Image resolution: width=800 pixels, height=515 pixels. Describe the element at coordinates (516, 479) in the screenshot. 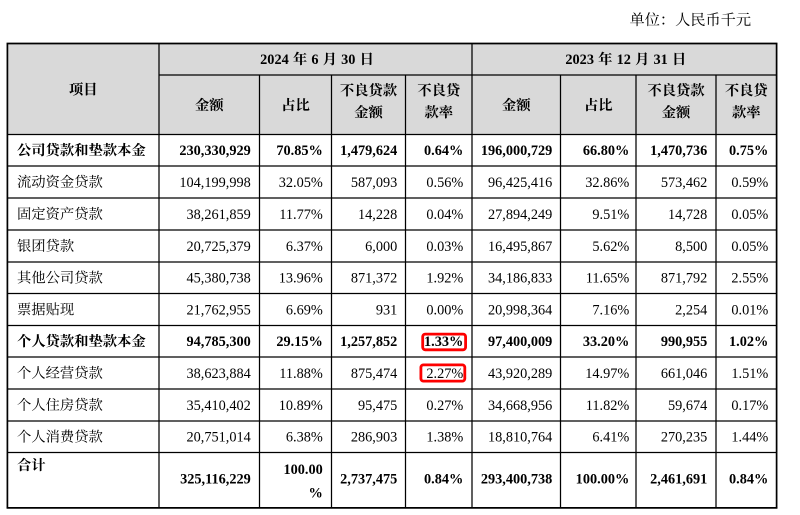

I see `svg-text: 293,400,738` at that location.